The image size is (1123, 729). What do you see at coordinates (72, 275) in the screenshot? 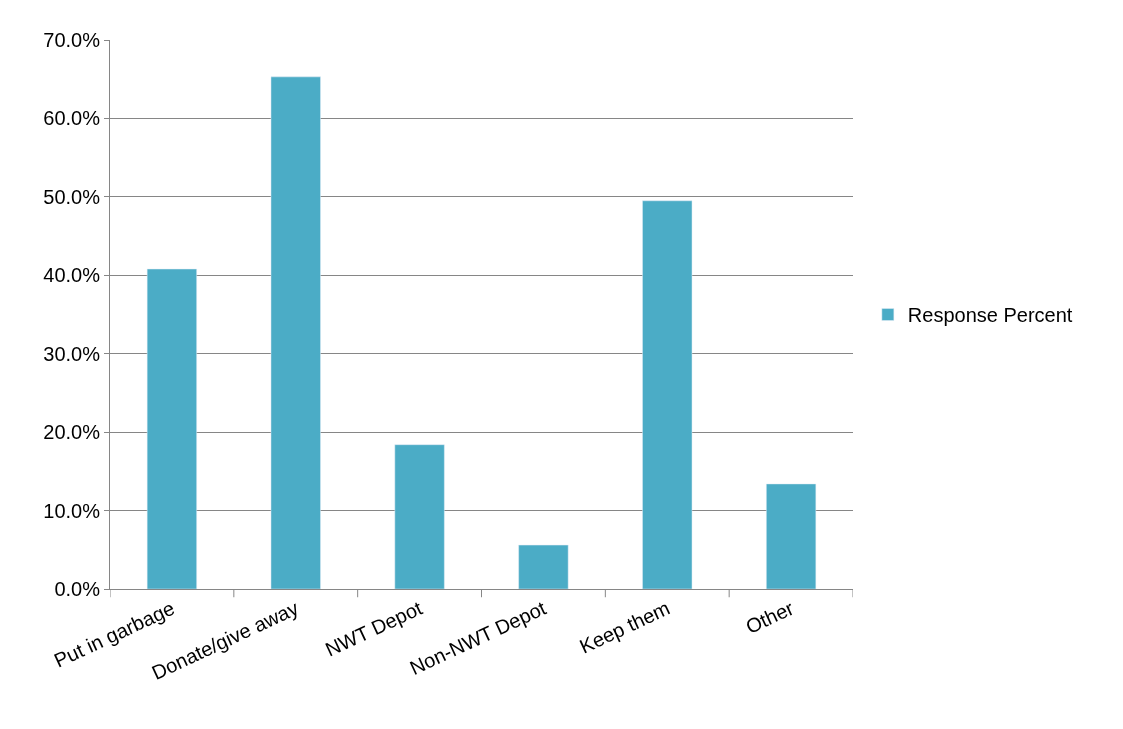
I see `y-tick-label: 40.0%` at bounding box center [72, 275].